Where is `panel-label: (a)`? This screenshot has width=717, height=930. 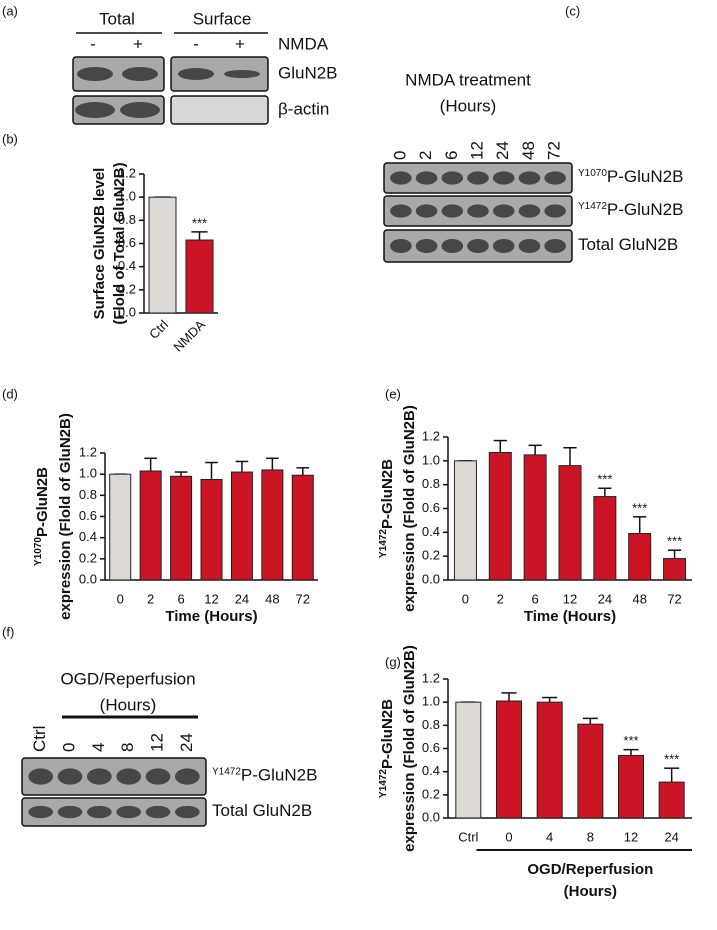 panel-label: (a) is located at coordinates (10, 10).